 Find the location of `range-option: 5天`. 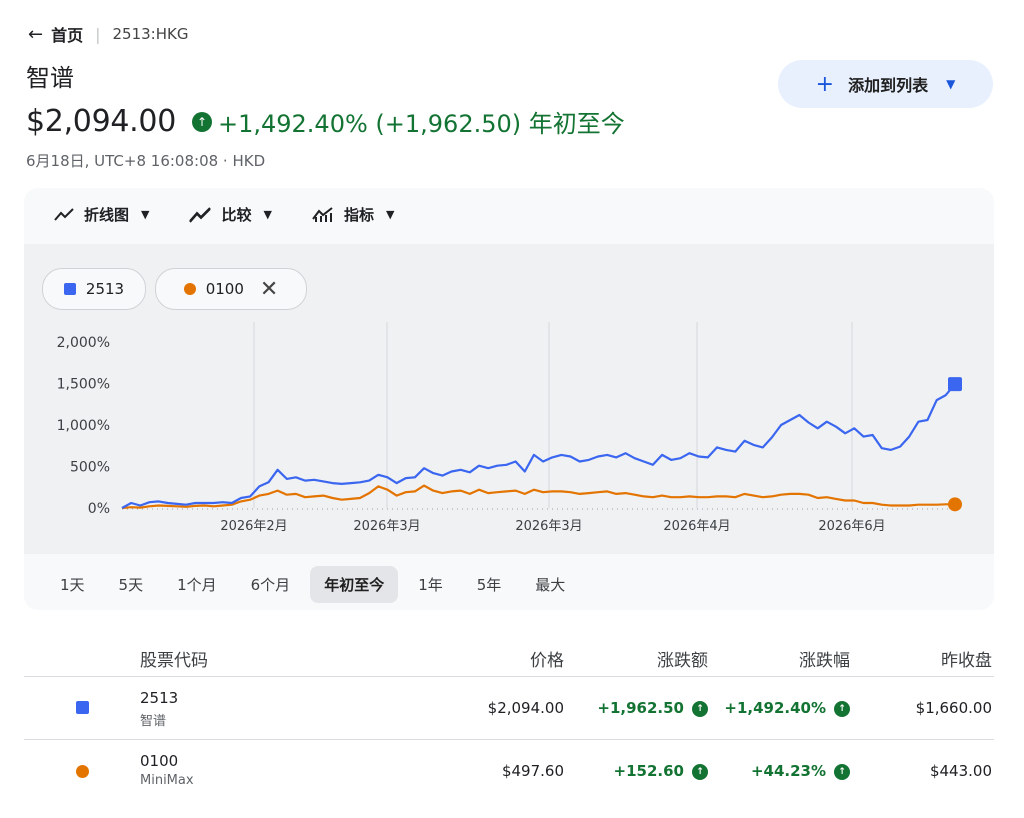

range-option: 5天 is located at coordinates (131, 585).